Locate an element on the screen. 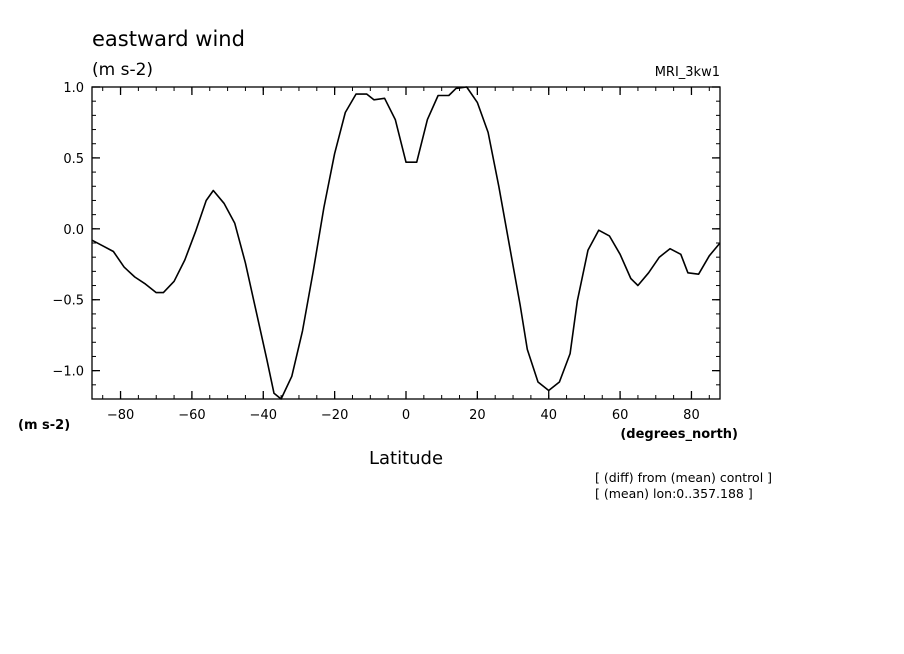 This screenshot has height=654, width=904. y-tick-label: 1.0 is located at coordinates (73, 88).